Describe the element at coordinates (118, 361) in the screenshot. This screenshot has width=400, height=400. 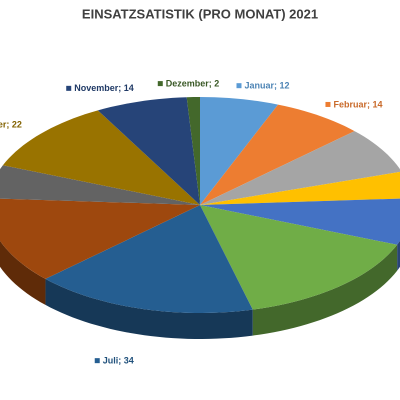
I see `data-label: Juli; 34` at that location.